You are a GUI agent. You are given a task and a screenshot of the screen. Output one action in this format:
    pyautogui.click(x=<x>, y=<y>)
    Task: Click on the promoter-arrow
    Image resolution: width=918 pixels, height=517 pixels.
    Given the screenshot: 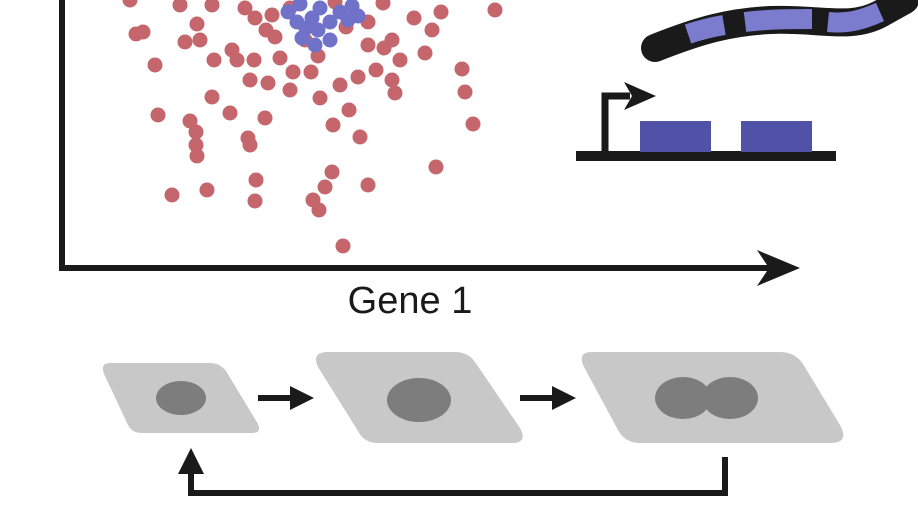 What is the action you would take?
    pyautogui.click(x=615, y=121)
    